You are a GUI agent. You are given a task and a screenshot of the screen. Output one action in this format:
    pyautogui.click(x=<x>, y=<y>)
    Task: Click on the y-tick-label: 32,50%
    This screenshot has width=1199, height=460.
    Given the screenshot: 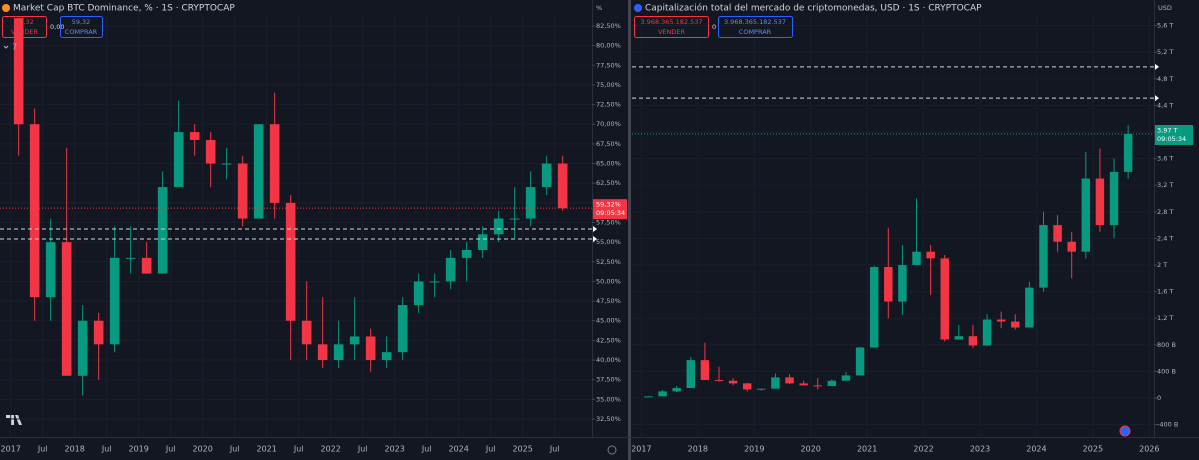 What is the action you would take?
    pyautogui.click(x=608, y=419)
    